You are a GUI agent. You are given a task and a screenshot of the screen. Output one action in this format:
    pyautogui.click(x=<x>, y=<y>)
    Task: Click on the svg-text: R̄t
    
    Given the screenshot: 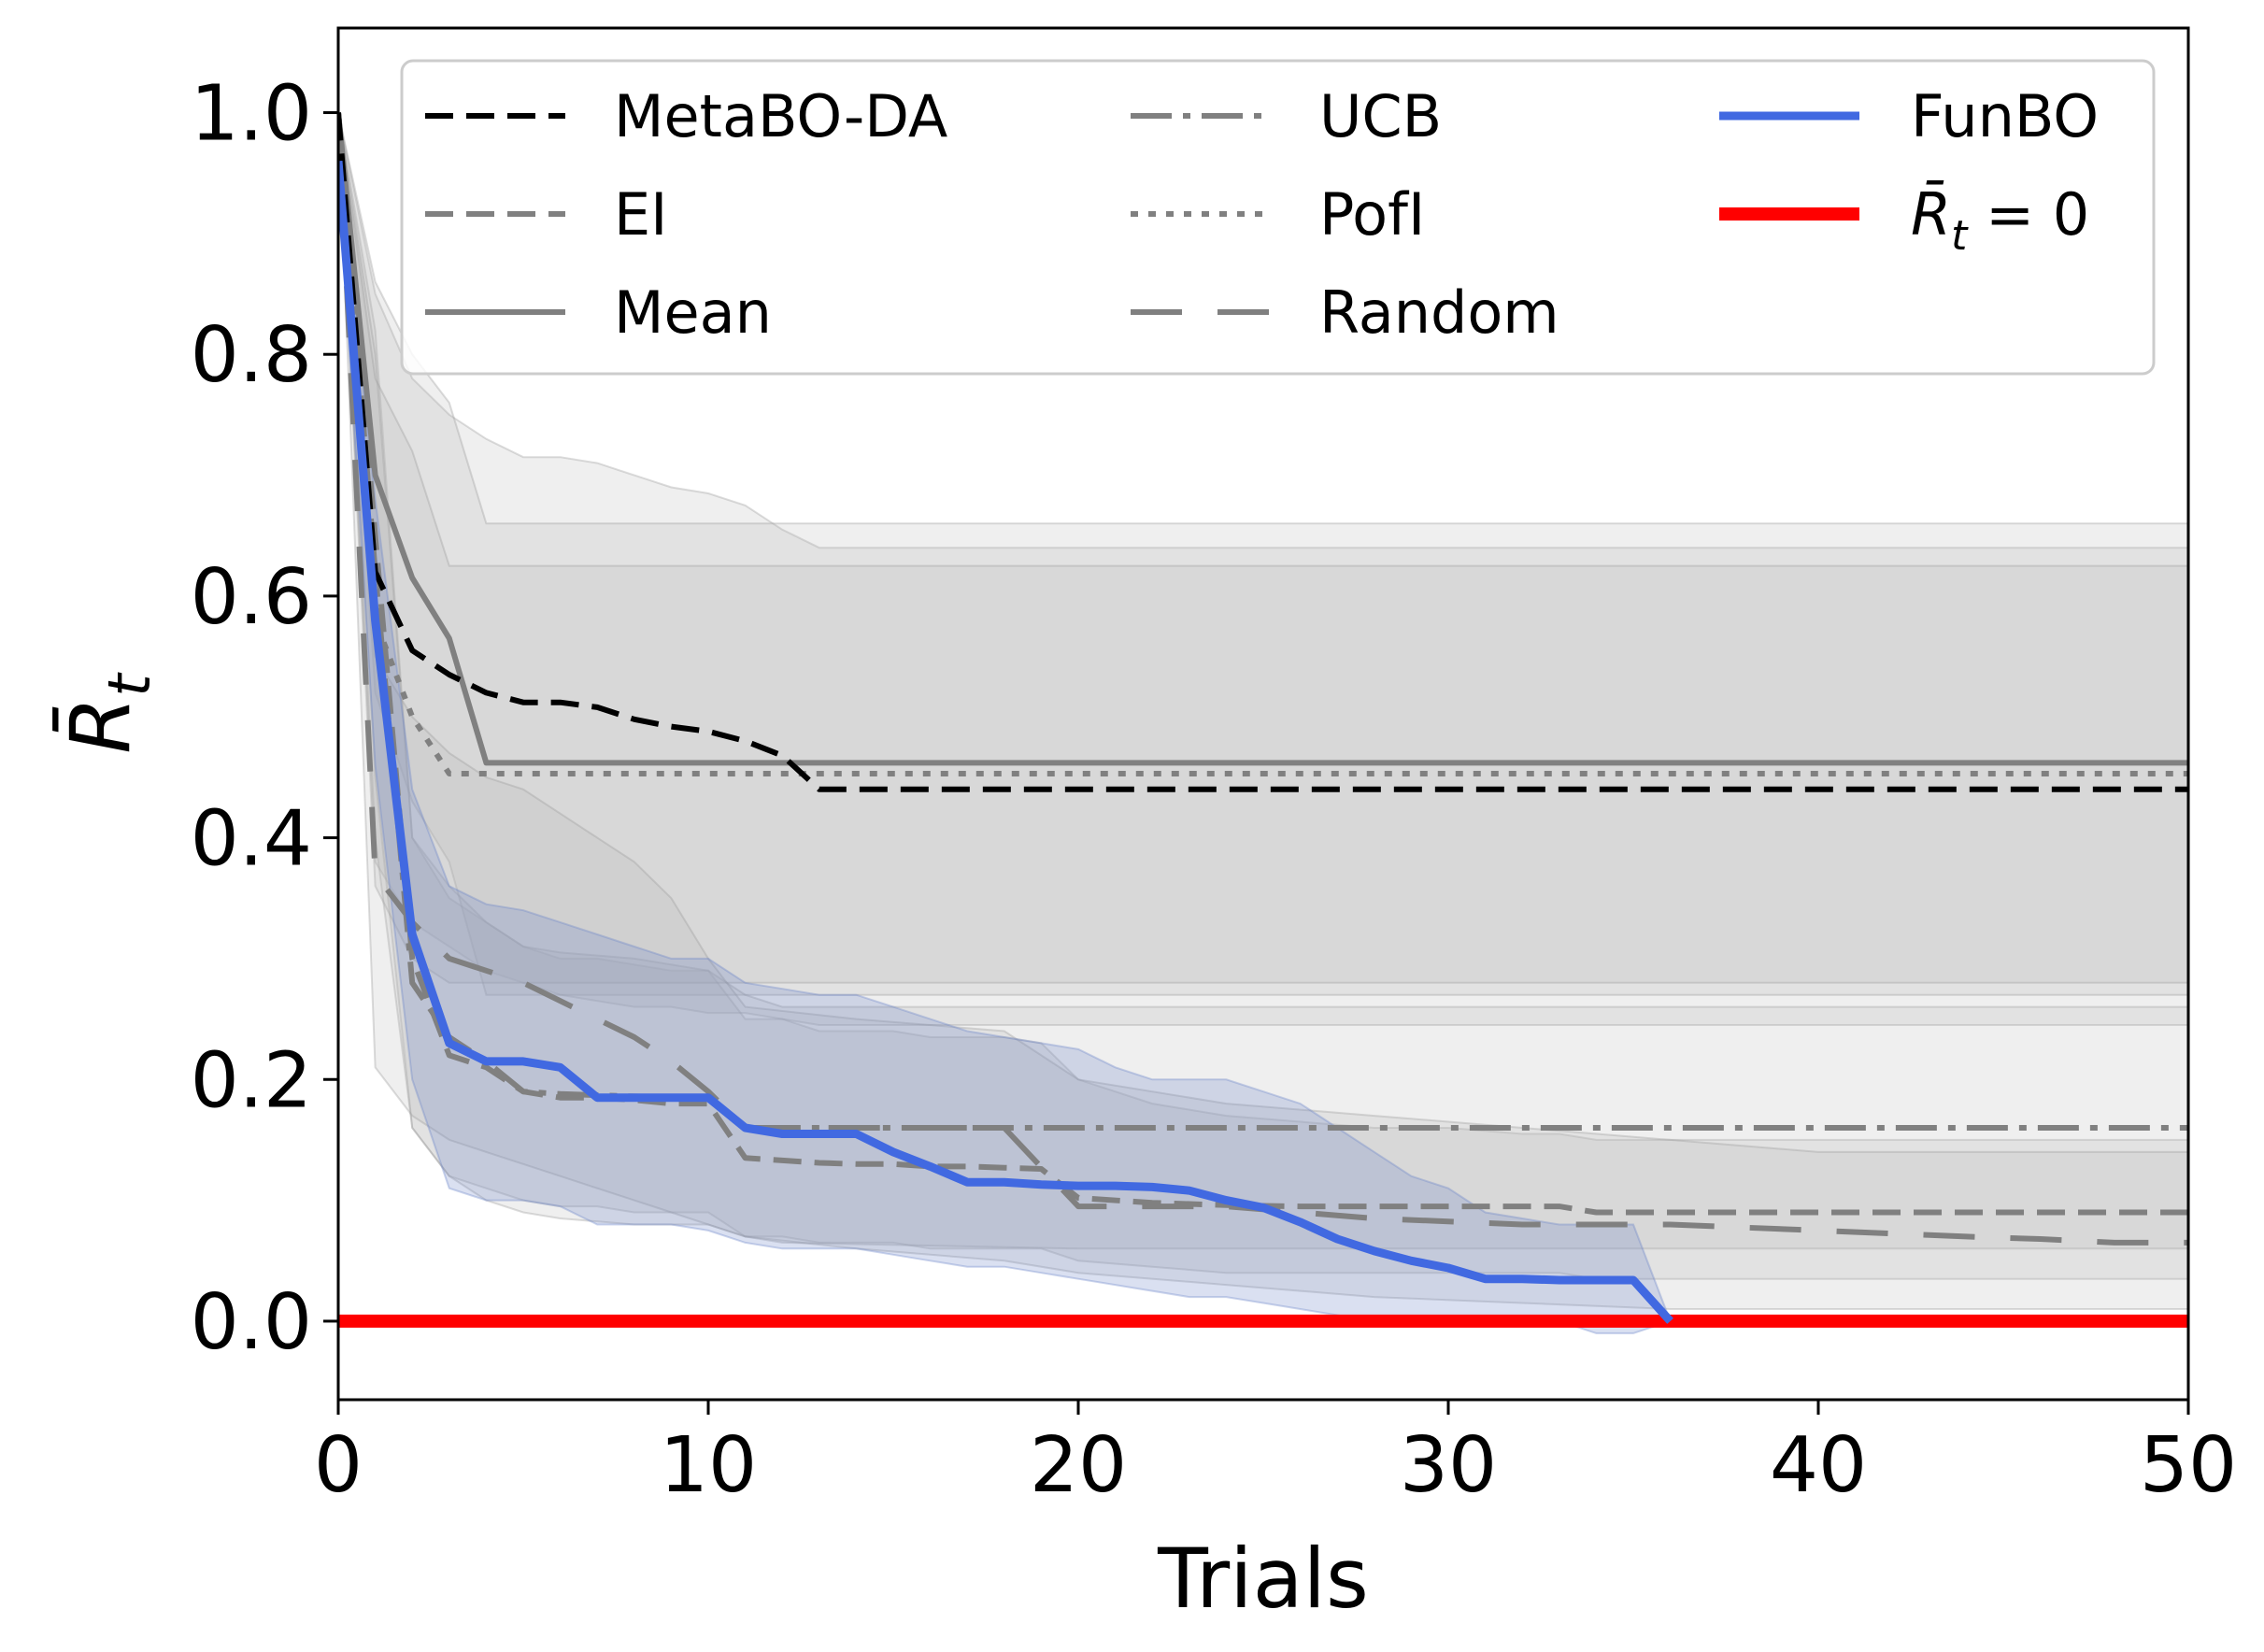 What is the action you would take?
    pyautogui.click(x=108, y=713)
    